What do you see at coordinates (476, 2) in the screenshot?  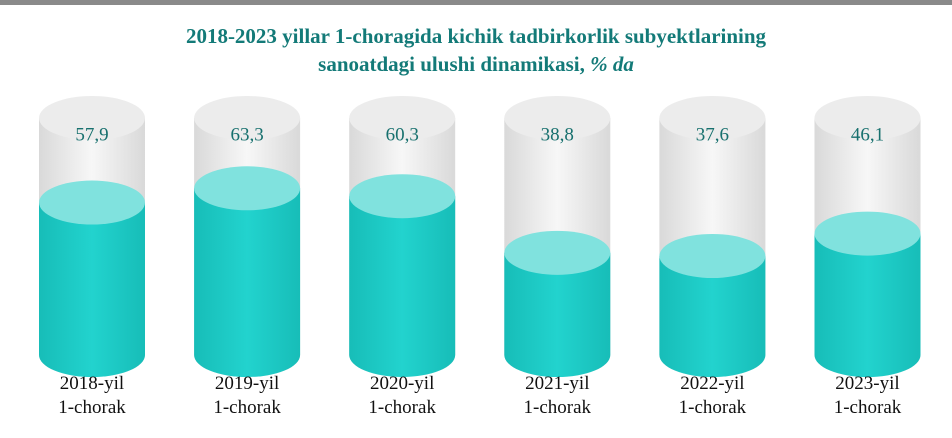 I see `top-rule` at bounding box center [476, 2].